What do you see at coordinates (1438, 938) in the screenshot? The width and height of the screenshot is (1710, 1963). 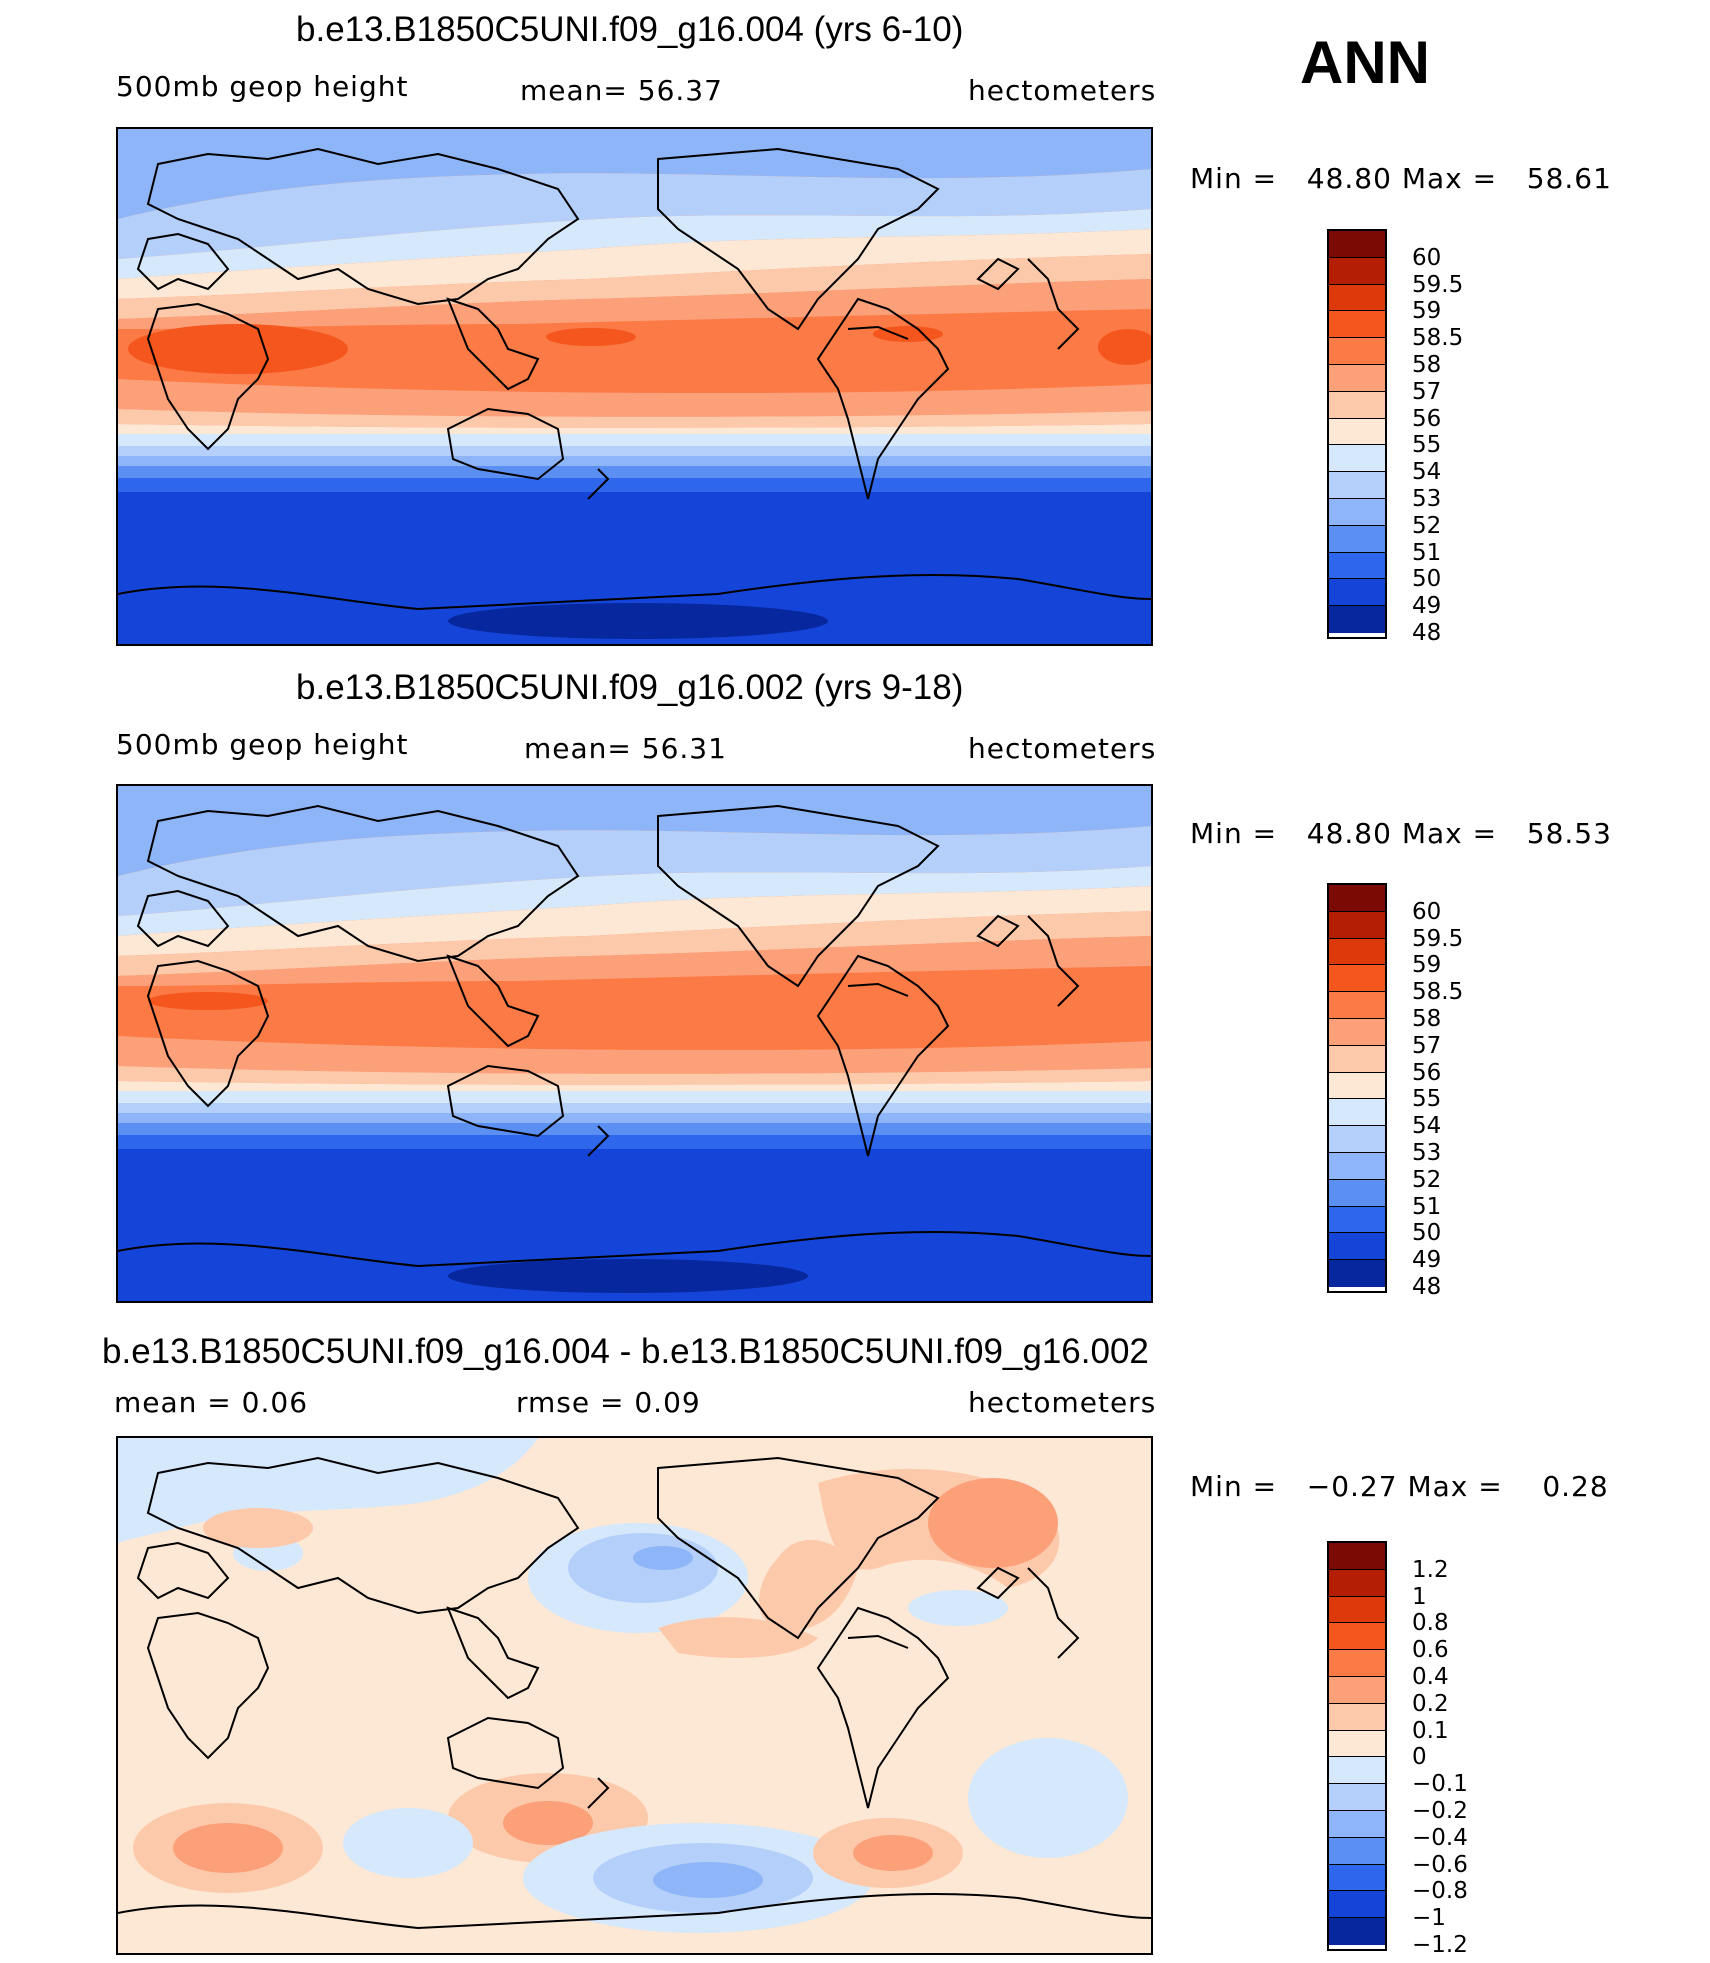 I see `colorbar-label: 59.5` at bounding box center [1438, 938].